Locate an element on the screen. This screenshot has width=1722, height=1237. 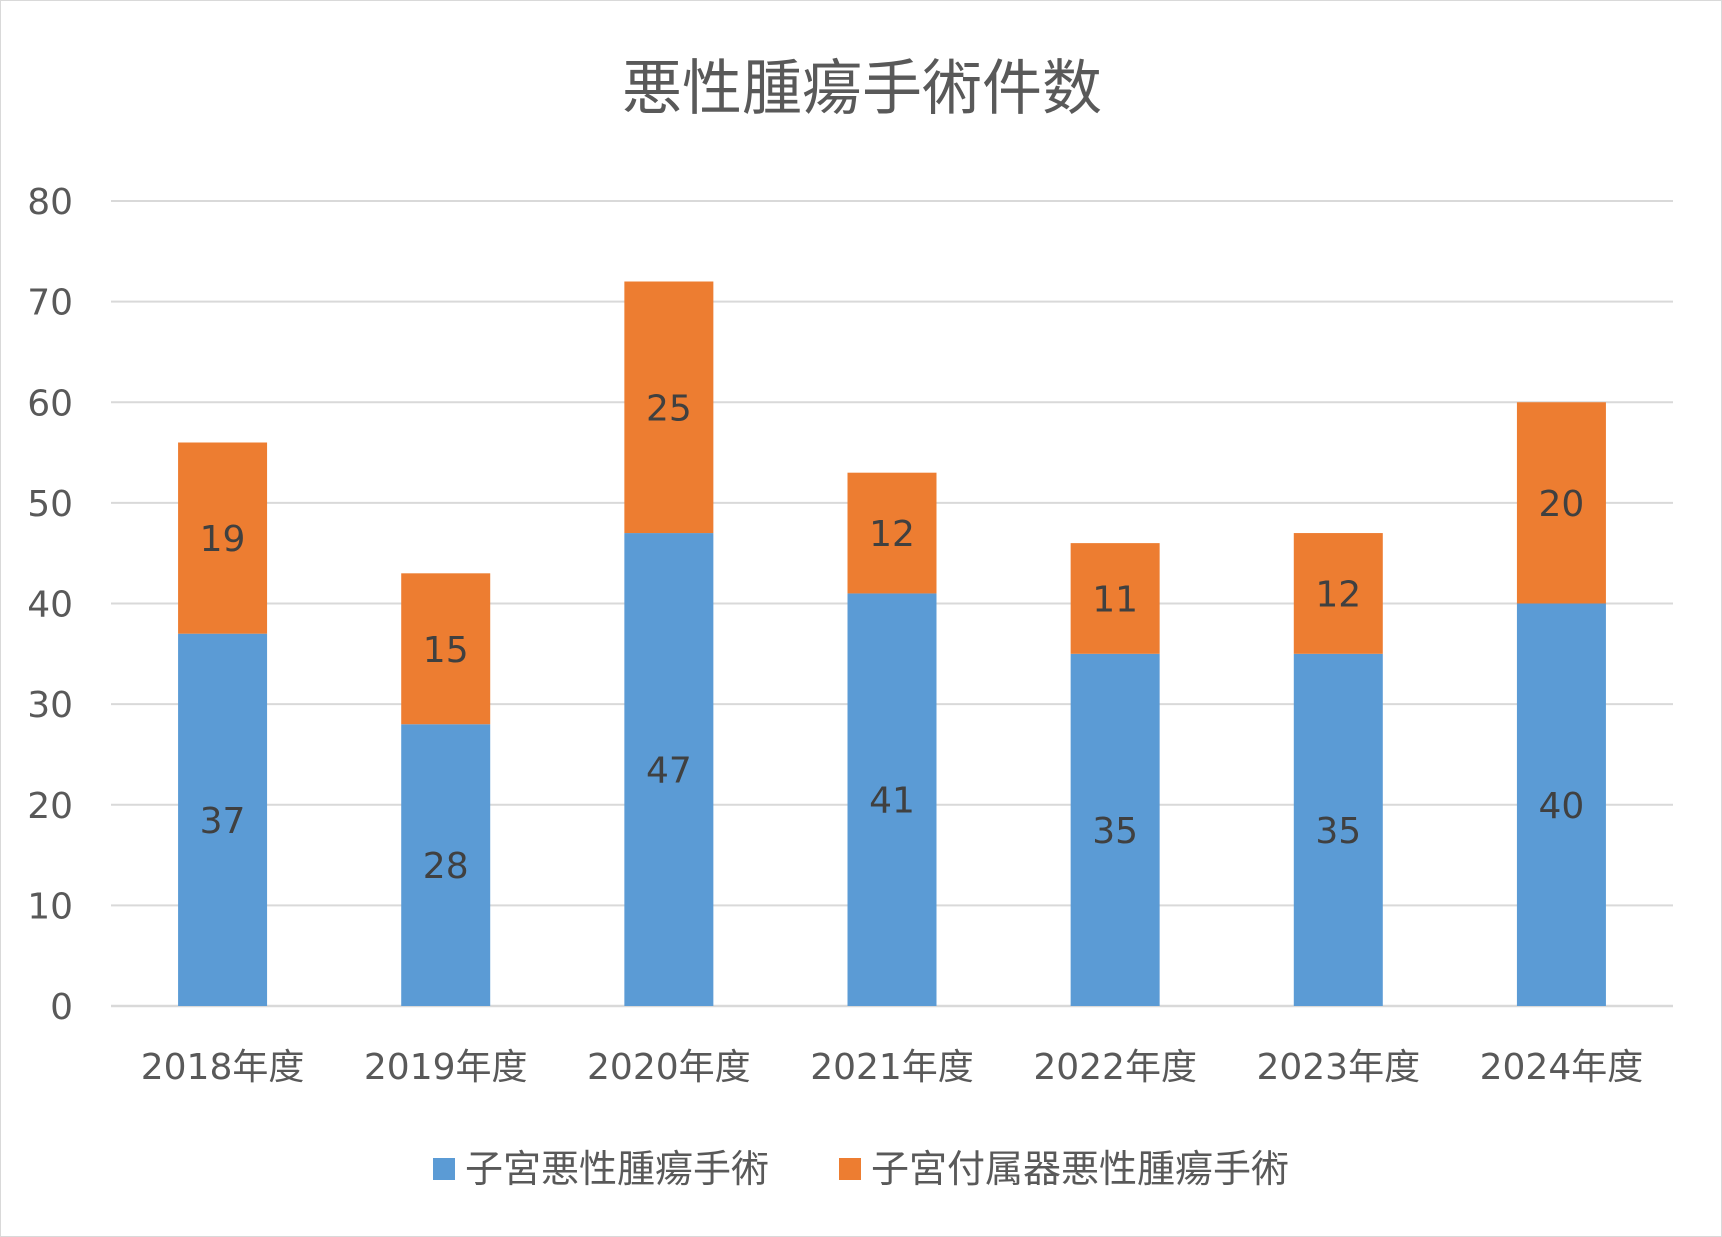
y-tick-label: 80 is located at coordinates (50, 202).